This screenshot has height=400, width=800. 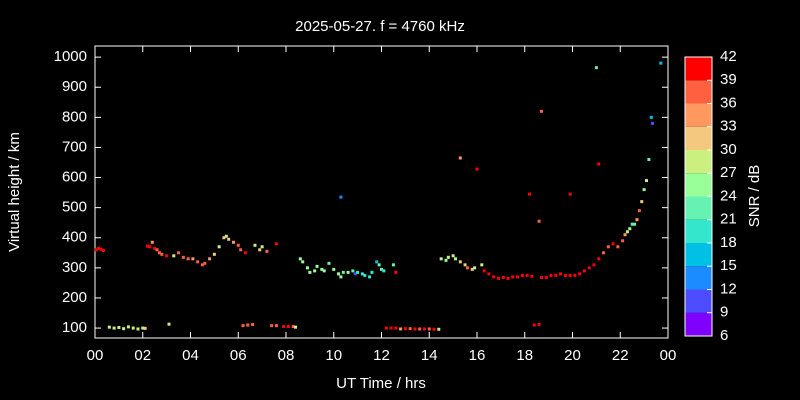 I want to click on colorbar-tick-label: 36, so click(x=728, y=102).